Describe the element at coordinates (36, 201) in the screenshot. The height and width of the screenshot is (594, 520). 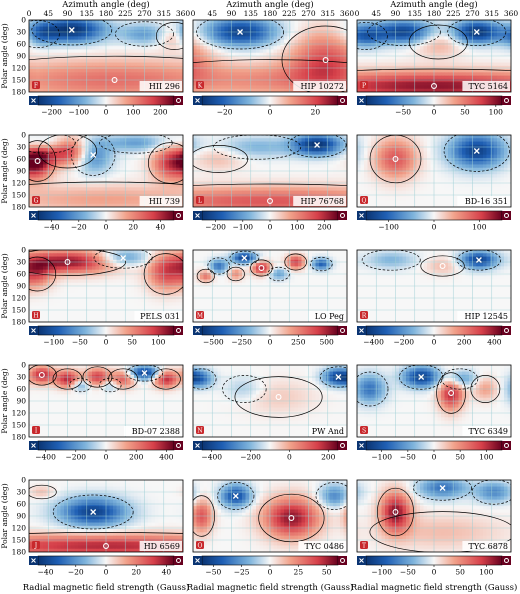
I see `panel-letter: G` at that location.